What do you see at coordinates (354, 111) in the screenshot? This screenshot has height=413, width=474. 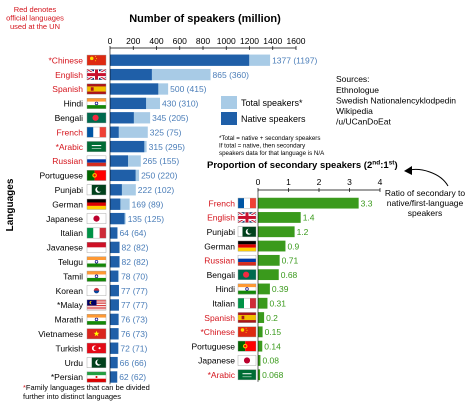 I see `sources-line: Wikipedia` at bounding box center [354, 111].